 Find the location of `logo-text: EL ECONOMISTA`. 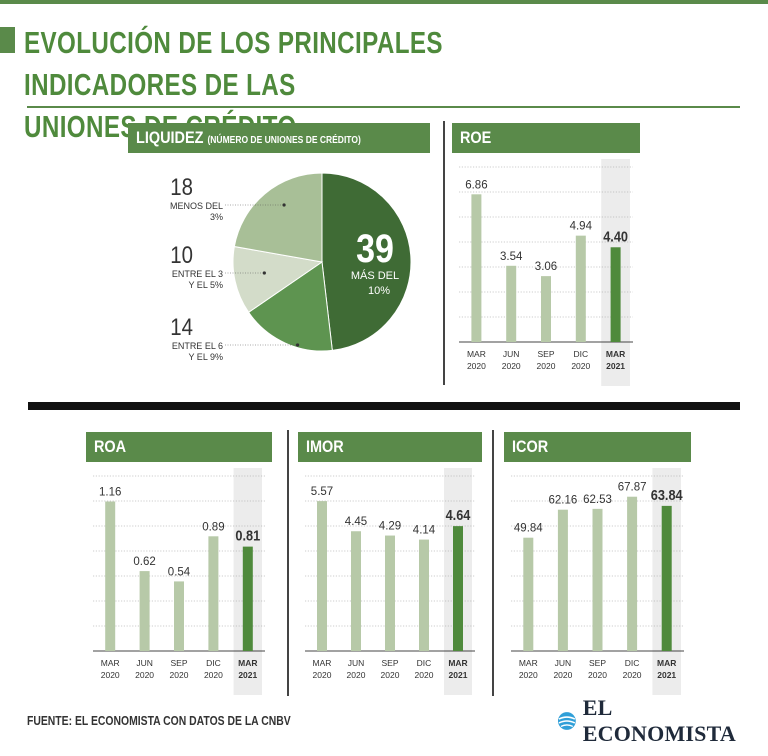

logo-text: EL ECONOMISTA is located at coordinates (659, 720).